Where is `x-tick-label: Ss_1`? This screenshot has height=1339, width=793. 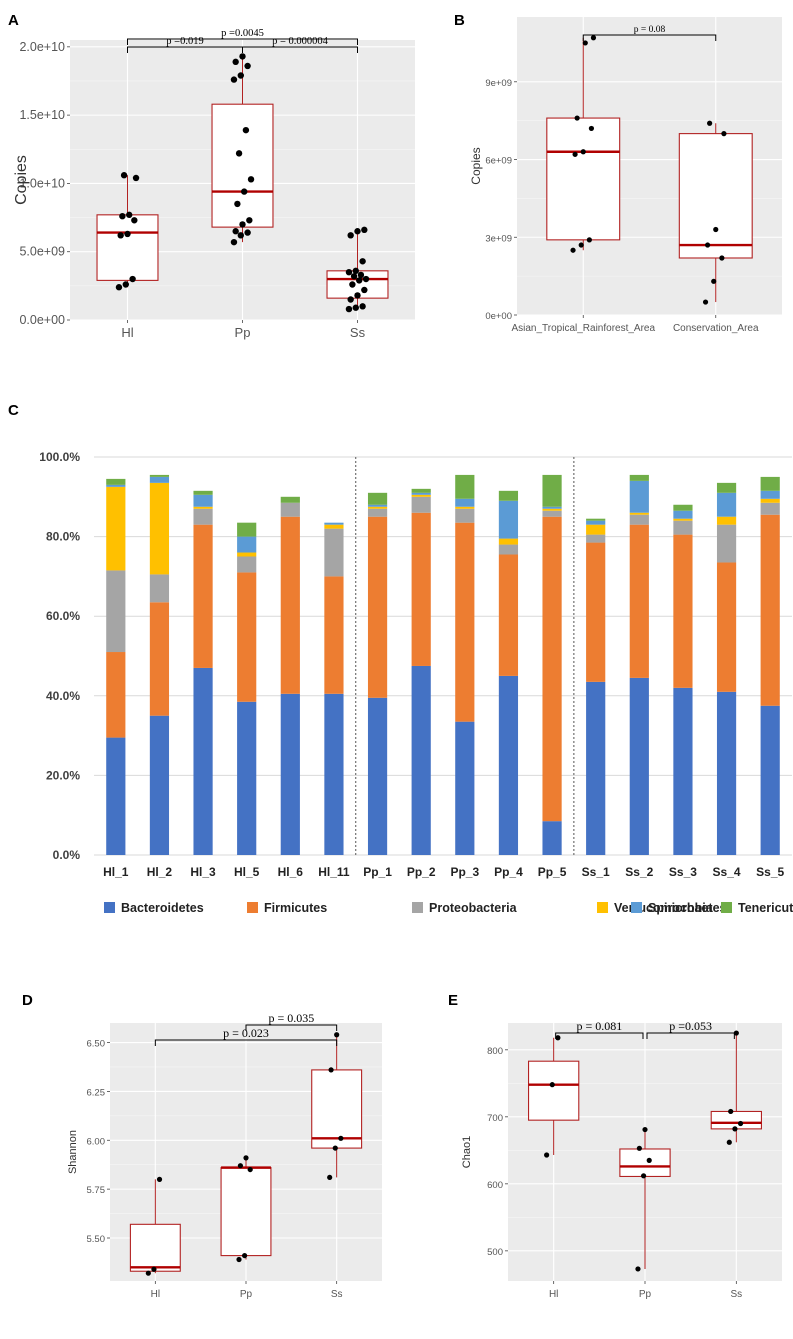 x-tick-label: Ss_1 is located at coordinates (596, 872).